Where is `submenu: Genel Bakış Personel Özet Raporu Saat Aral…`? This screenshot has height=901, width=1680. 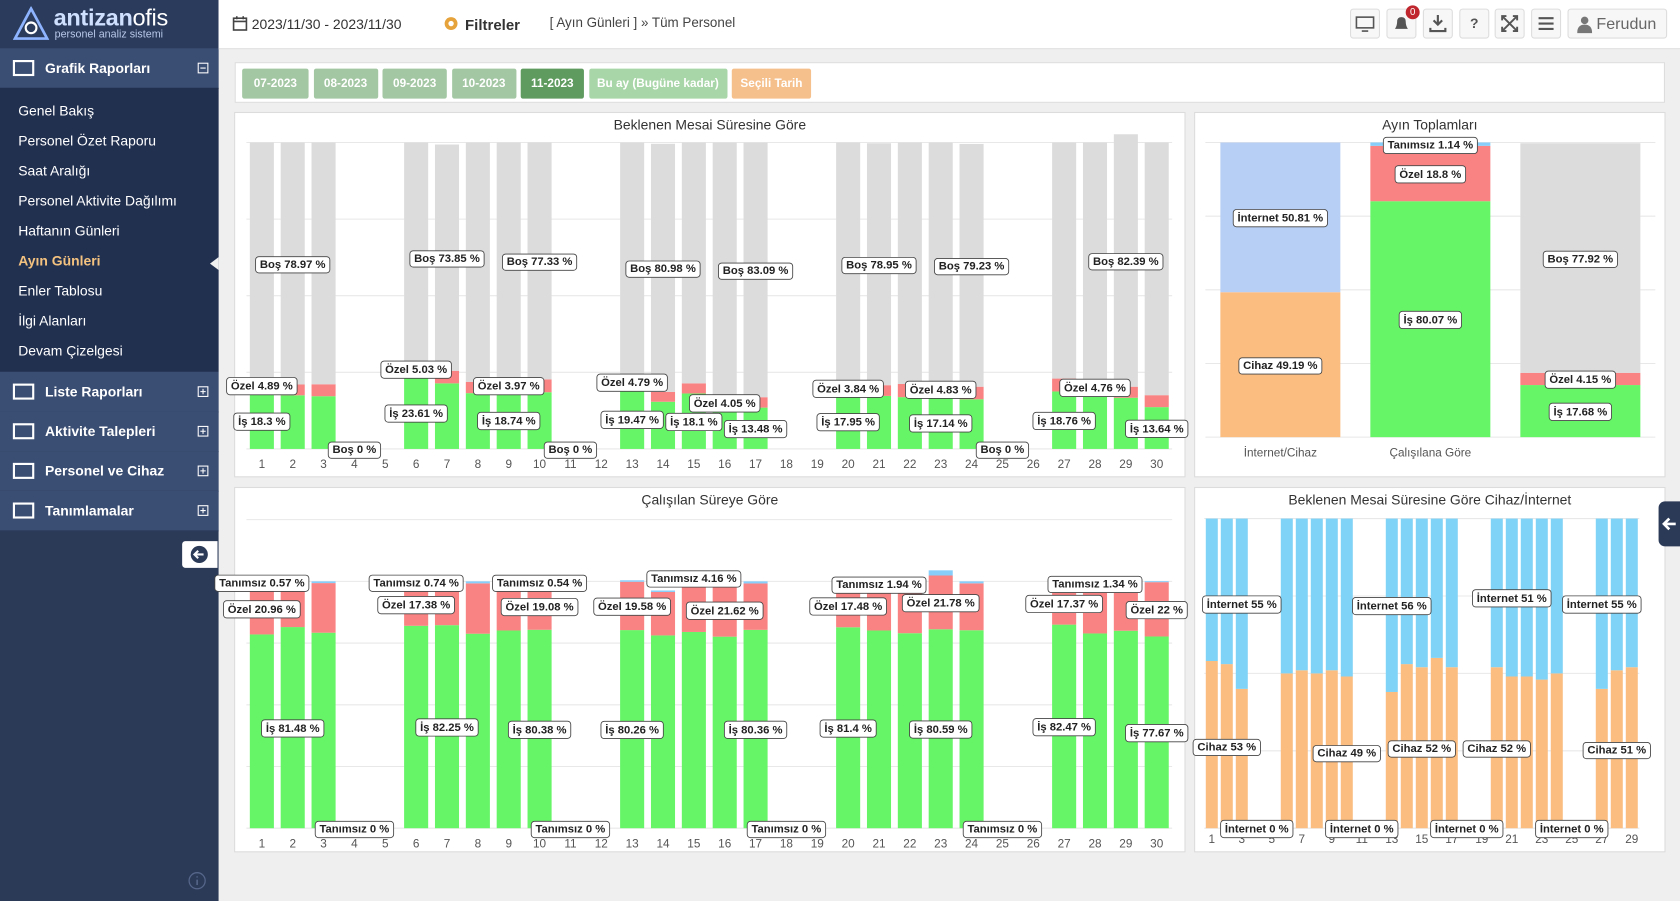
submenu: Genel Bakış Personel Özet Raporu Saat Aral… is located at coordinates (109, 229).